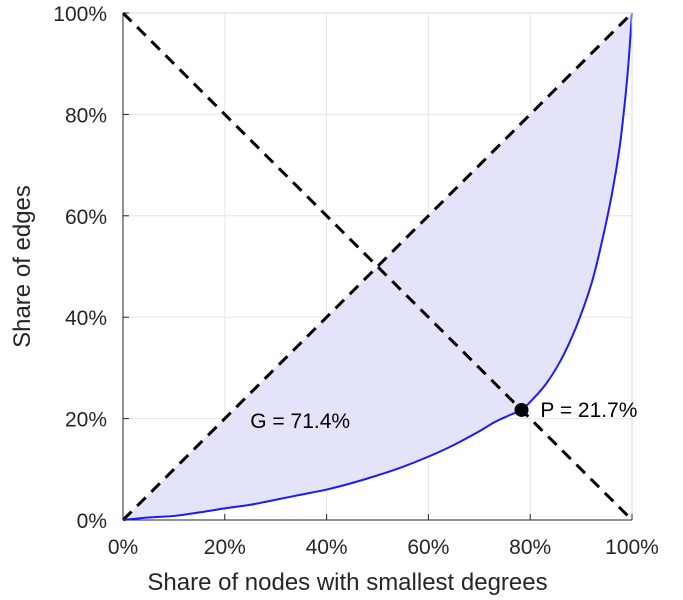  Describe the element at coordinates (347, 582) in the screenshot. I see `x-axis-title: Share of nodes with smallest degrees` at that location.